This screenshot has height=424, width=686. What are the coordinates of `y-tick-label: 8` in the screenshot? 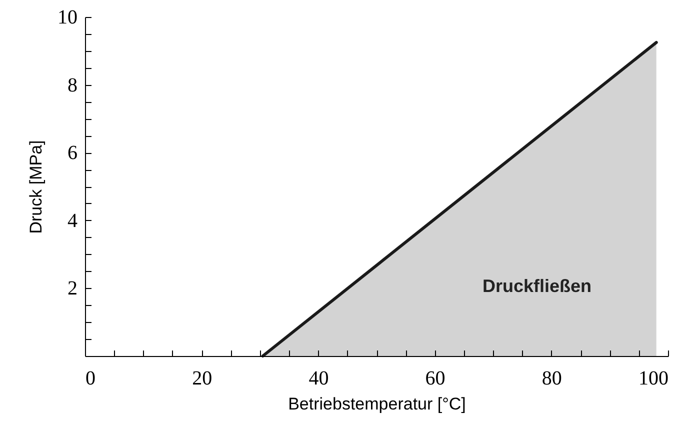 It's located at (73, 85).